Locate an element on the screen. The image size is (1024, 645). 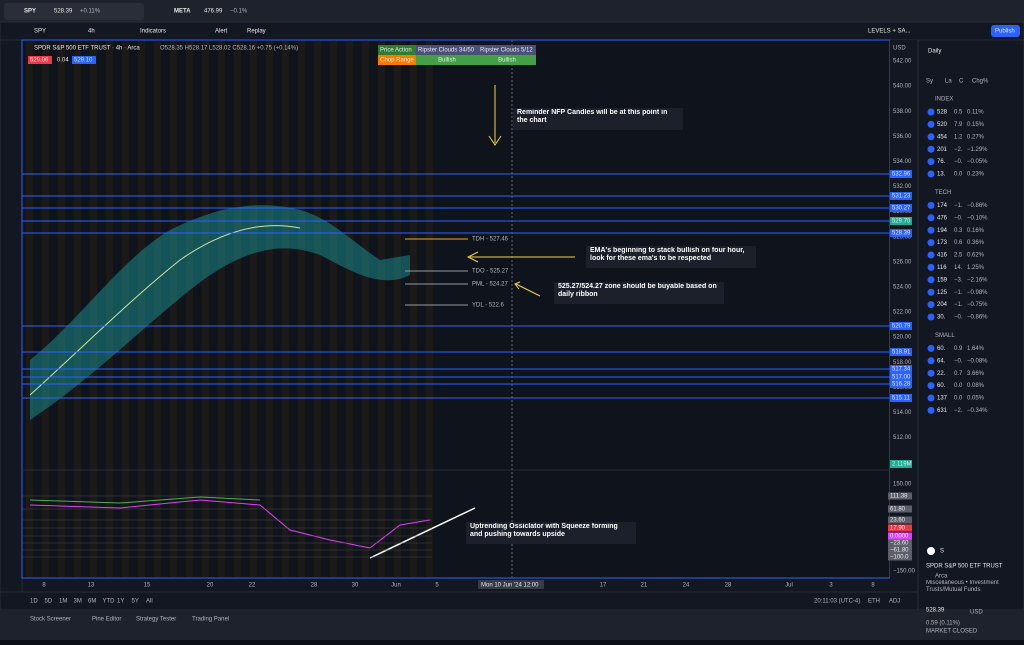
watchlist-change: 0.6 is located at coordinates (958, 243).